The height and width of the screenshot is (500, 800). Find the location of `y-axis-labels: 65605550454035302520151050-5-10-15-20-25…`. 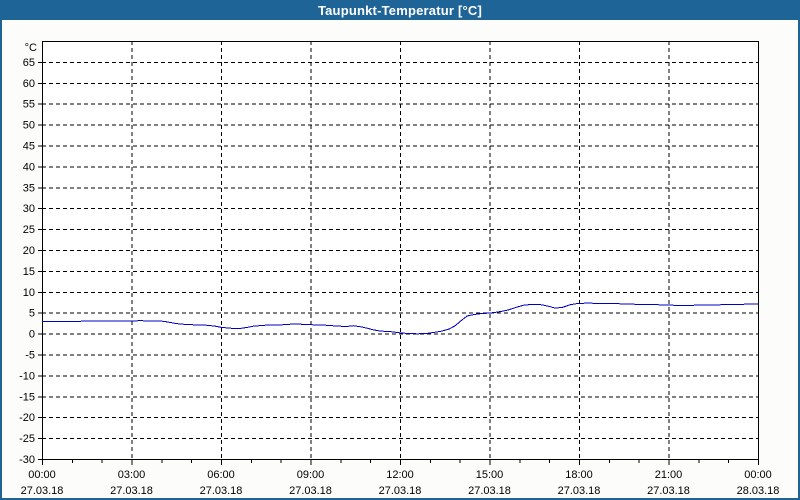

y-axis-labels: 65605550454035302520151050-5-10-15-20-25… is located at coordinates (27, 261).